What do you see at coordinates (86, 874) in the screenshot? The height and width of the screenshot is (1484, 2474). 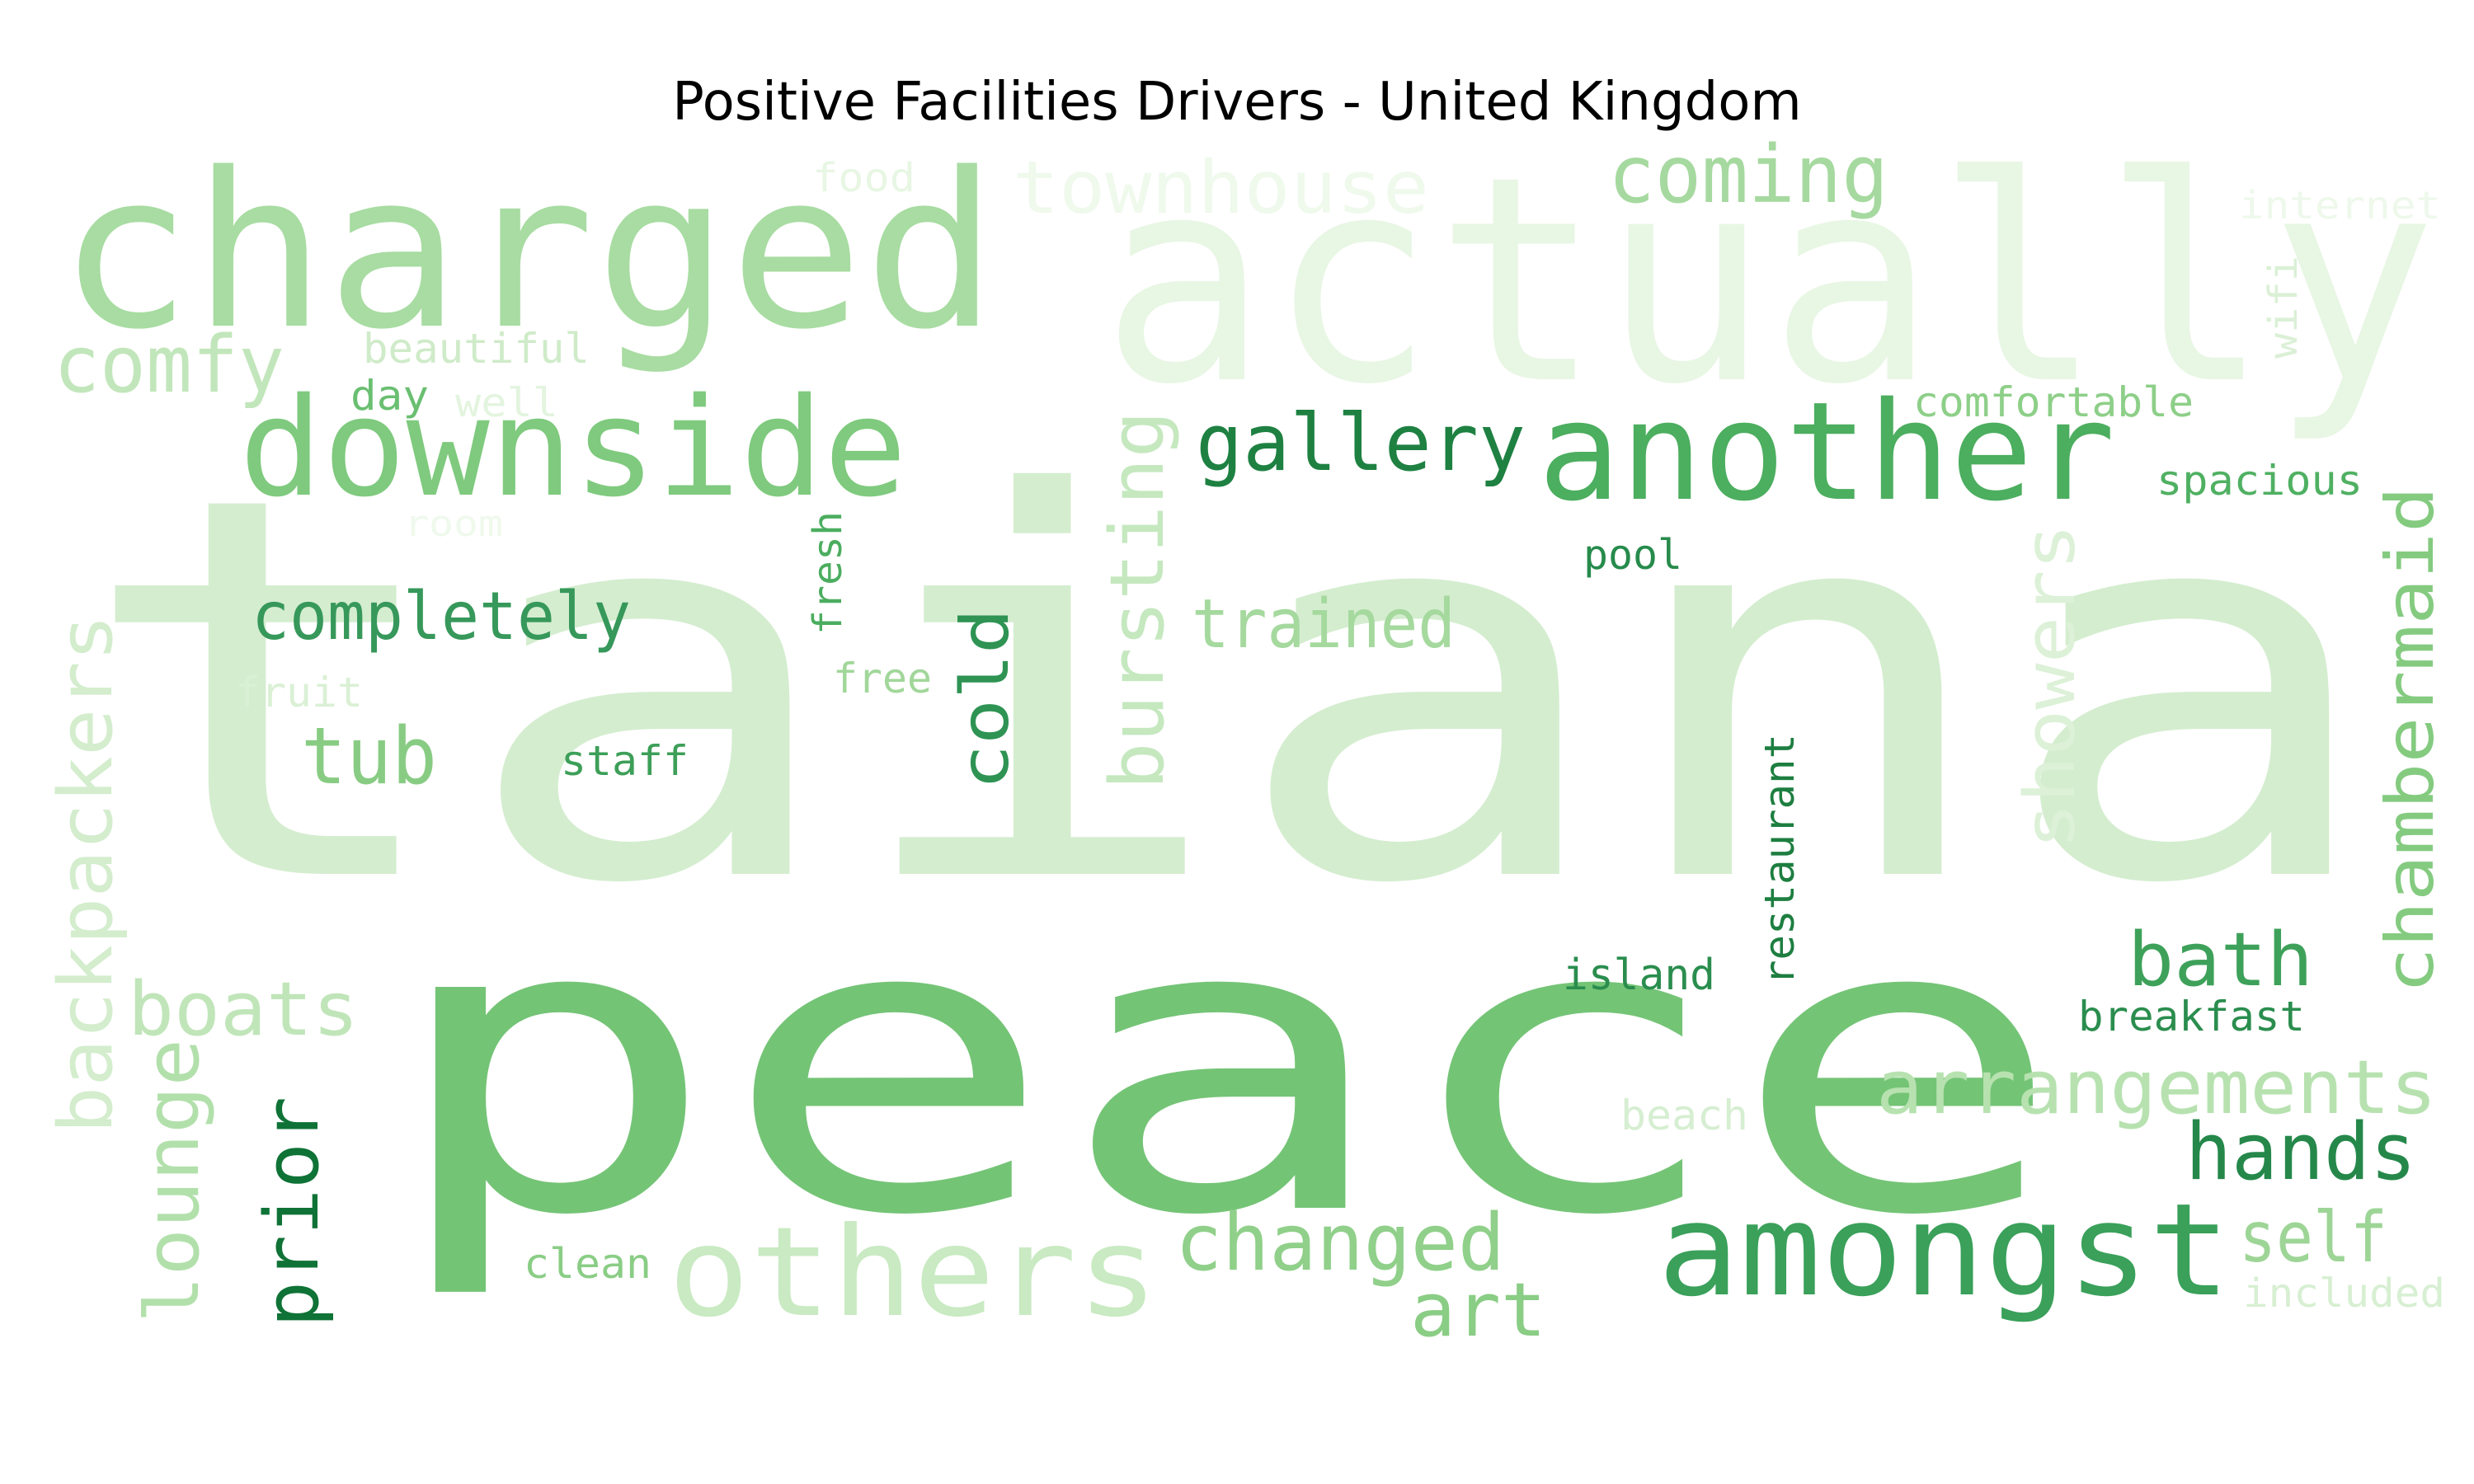 I see `word-backpackers: backpackers` at bounding box center [86, 874].